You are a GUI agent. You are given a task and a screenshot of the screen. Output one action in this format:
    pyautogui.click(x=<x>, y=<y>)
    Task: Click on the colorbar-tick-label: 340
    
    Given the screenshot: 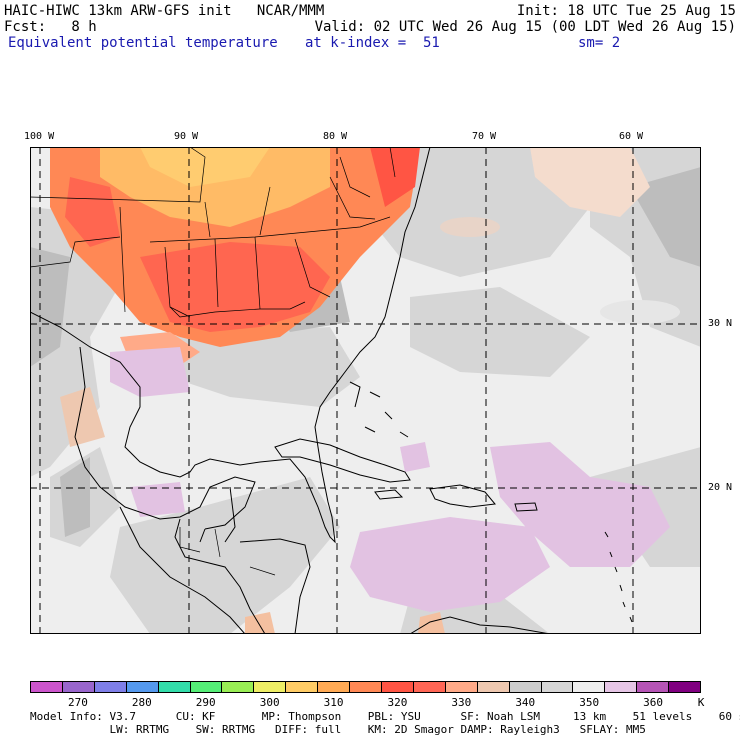 What is the action you would take?
    pyautogui.click(x=525, y=702)
    